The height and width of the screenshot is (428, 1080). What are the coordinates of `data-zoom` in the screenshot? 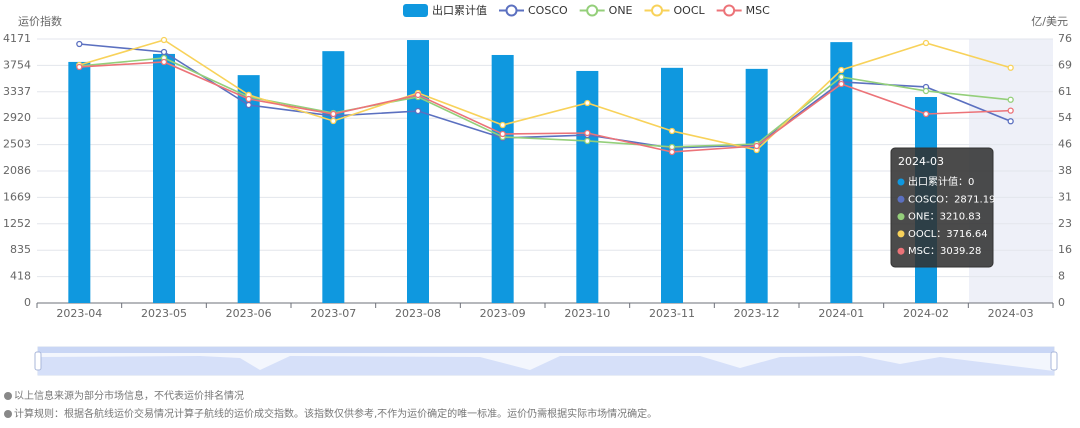 It's located at (546, 361).